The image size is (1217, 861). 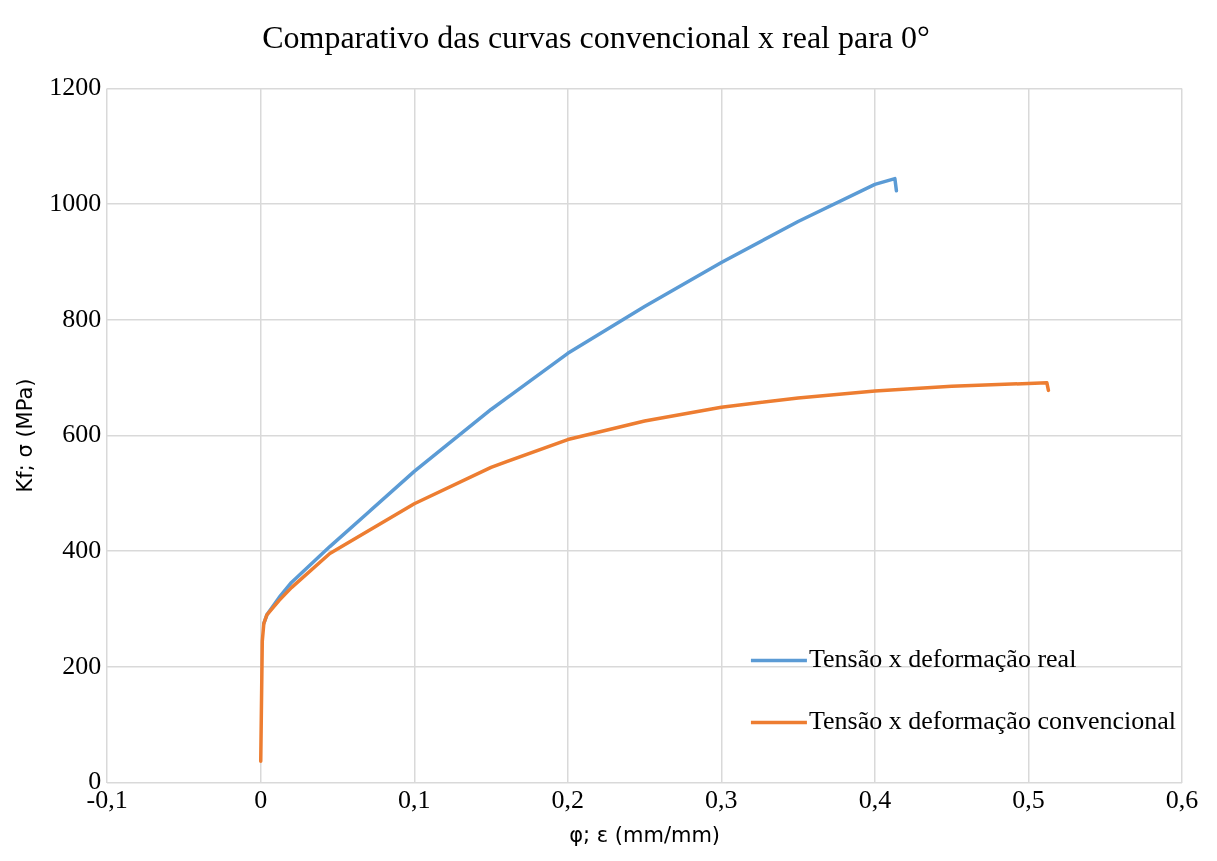 What do you see at coordinates (261, 800) in the screenshot?
I see `x-tick-label: 0` at bounding box center [261, 800].